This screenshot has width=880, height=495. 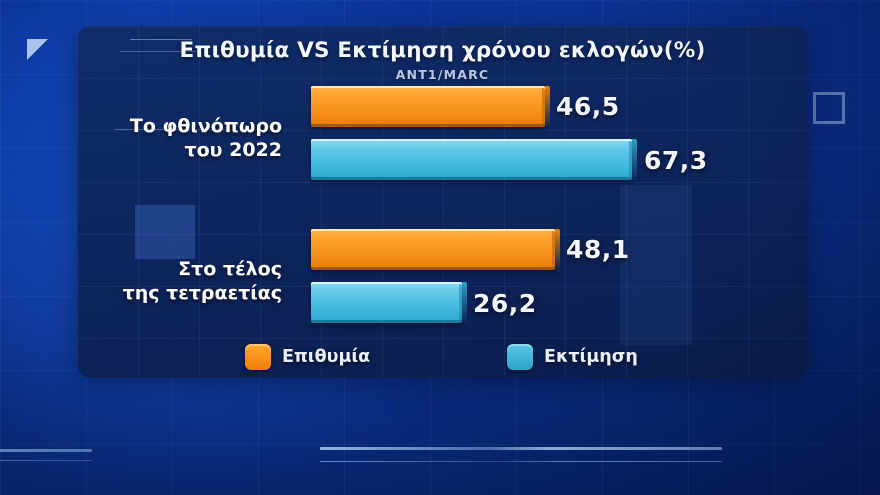 I want to click on legend-item-estimate: Εκτίμηση, so click(x=572, y=357).